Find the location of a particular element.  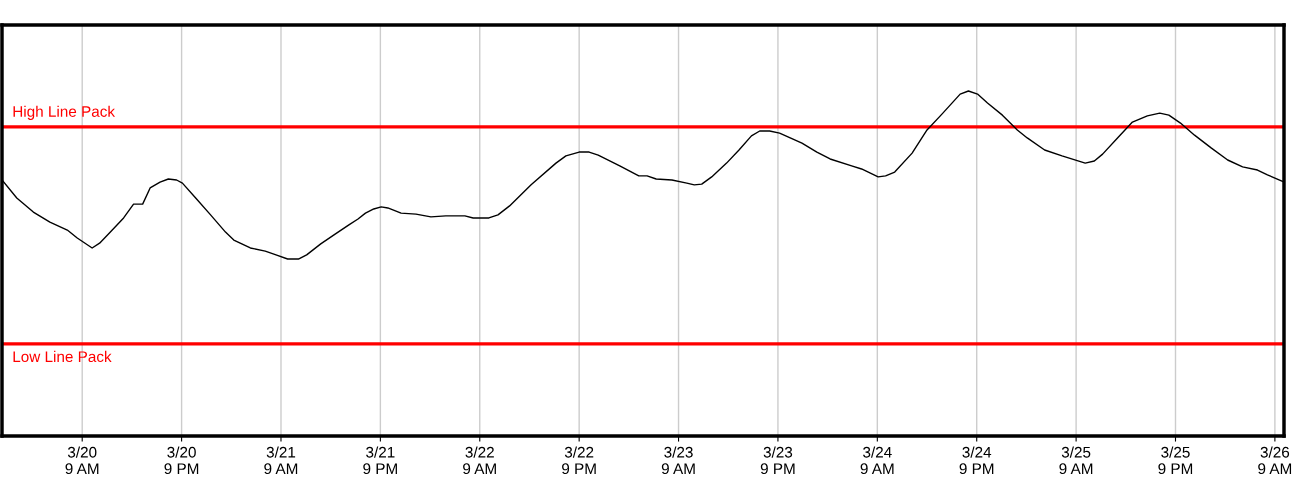

x-tick-label: 3/24 9 PM is located at coordinates (976, 460).